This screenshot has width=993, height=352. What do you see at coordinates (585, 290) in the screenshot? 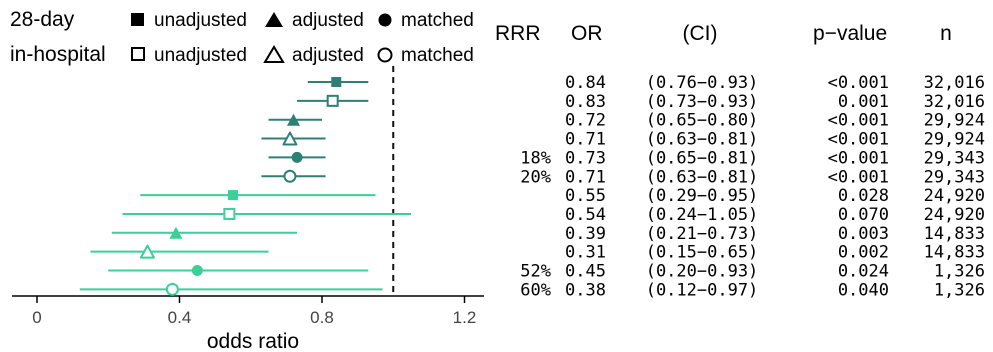
I see `or-cell: 0.38` at bounding box center [585, 290].